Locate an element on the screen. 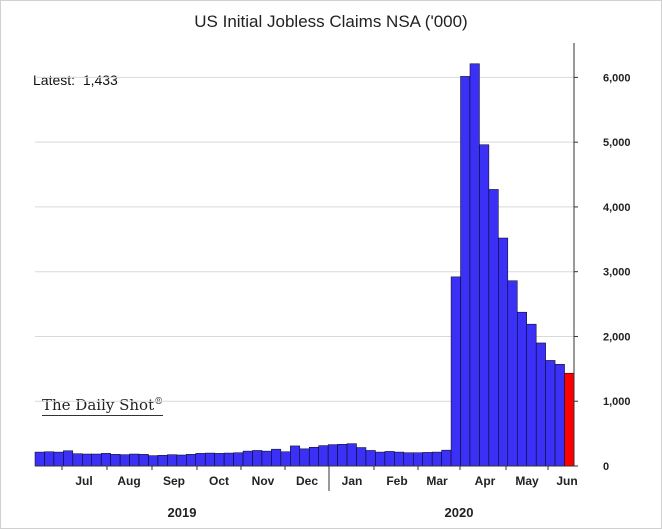 Image resolution: width=662 pixels, height=529 pixels. brand-name: The Daily Shot is located at coordinates (98, 405).